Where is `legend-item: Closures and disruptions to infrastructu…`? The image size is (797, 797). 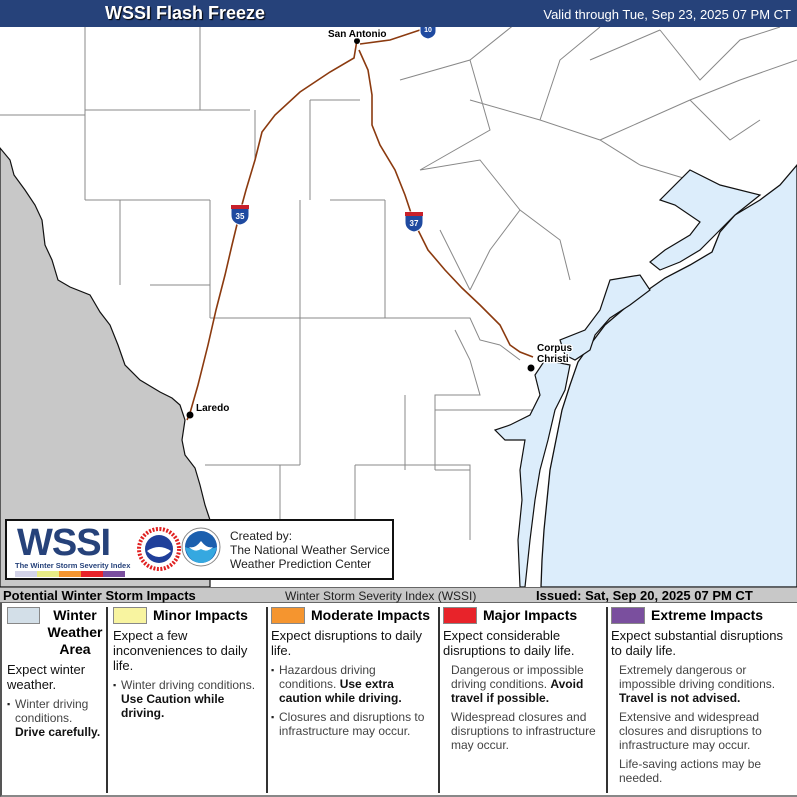
legend-item: Closures and disruptions to infrastructu… is located at coordinates (353, 724).